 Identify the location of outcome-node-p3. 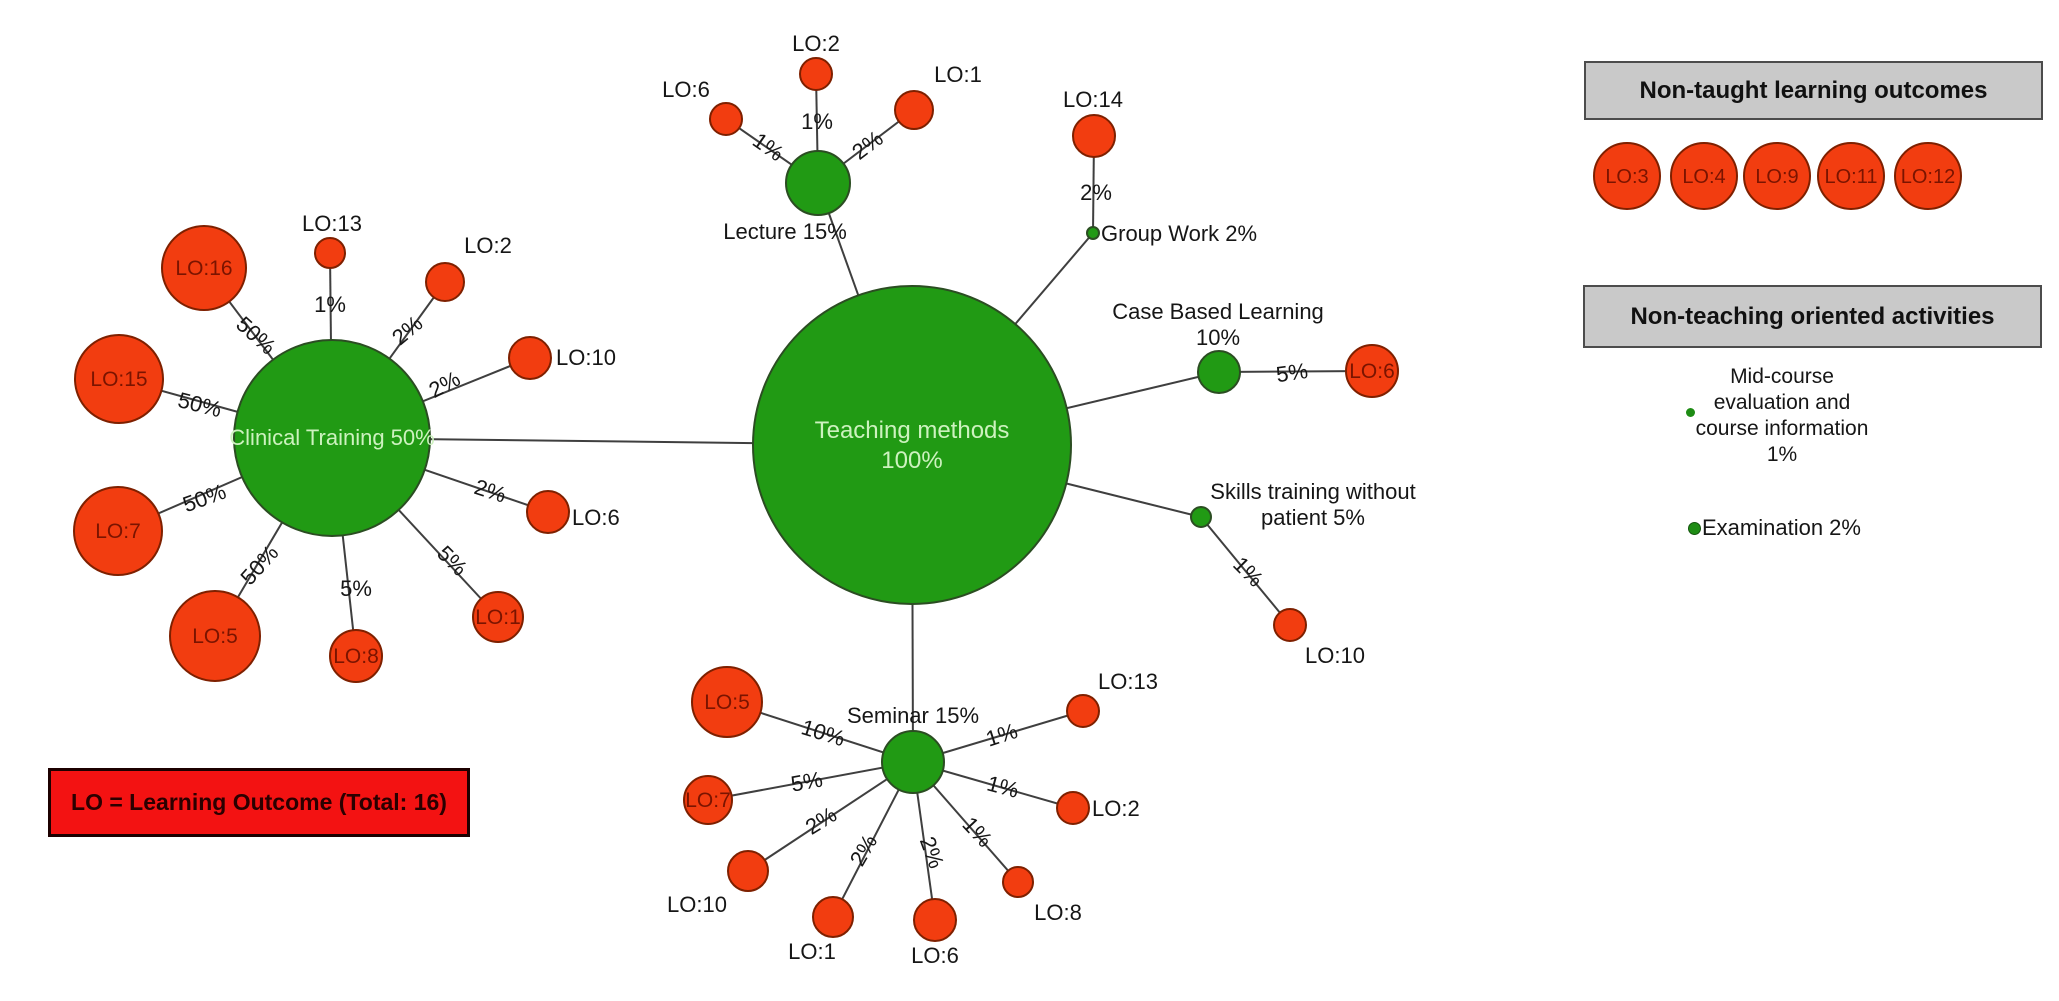
(1627, 176).